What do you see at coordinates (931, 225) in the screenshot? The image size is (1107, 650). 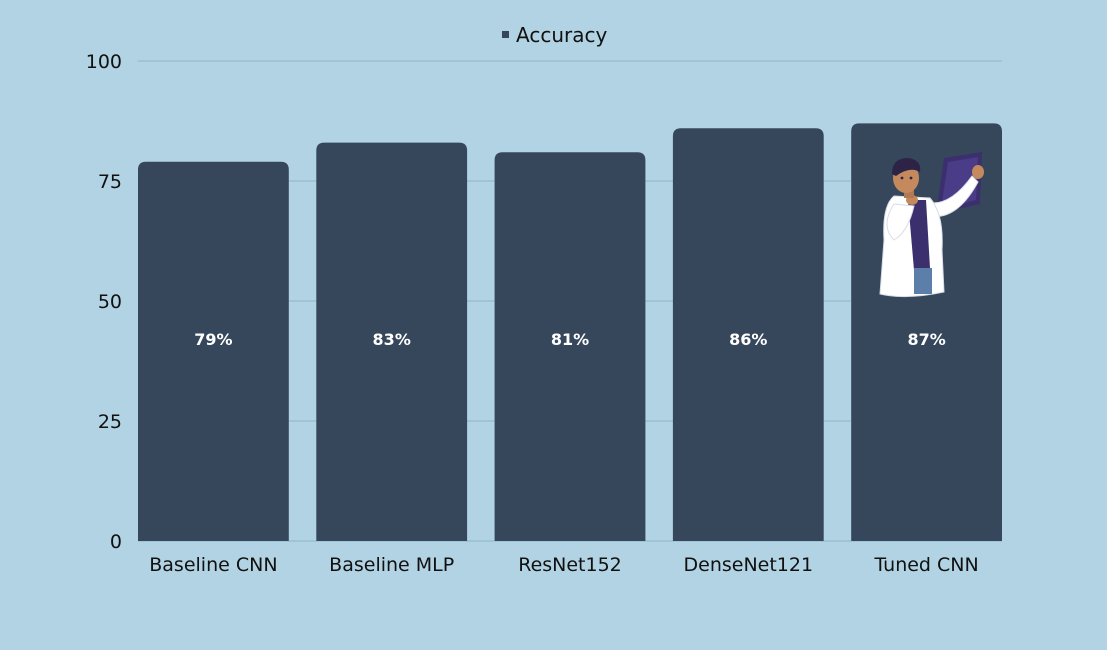 I see `doctor-with-xray-icon` at bounding box center [931, 225].